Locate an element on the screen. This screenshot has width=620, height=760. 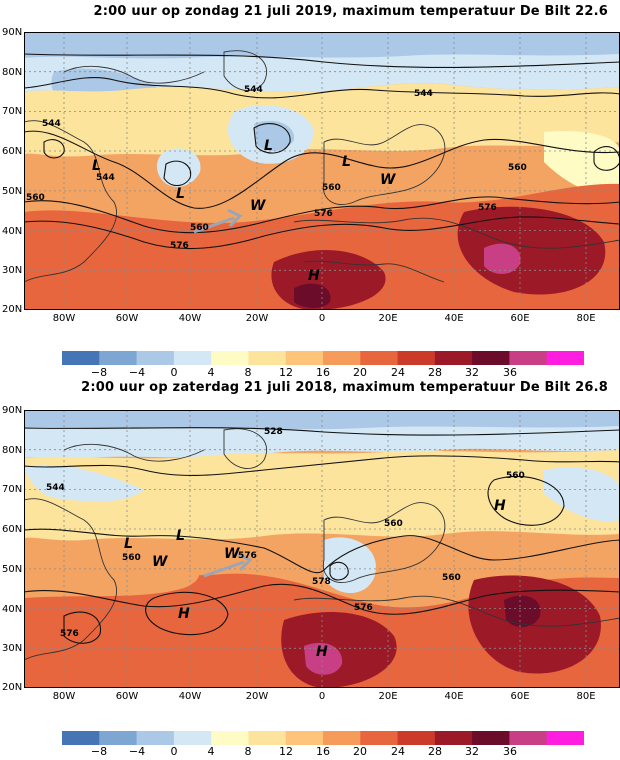
colorbar-top is located at coordinates (323, 357).